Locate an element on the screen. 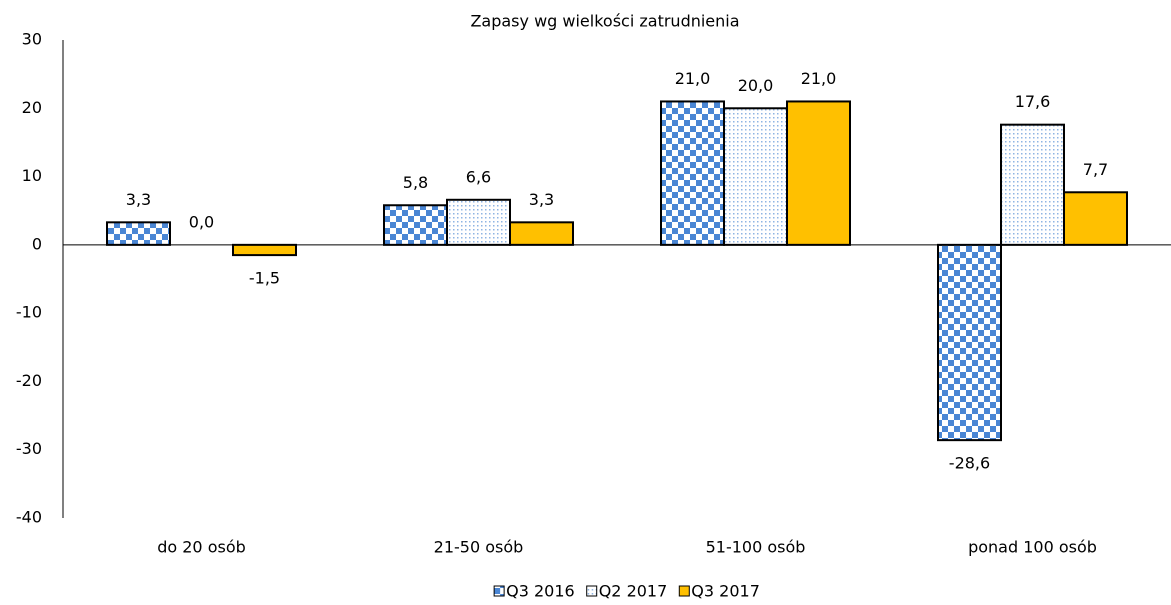 The width and height of the screenshot is (1171, 605). chart-title: Zapasy wg wielkości zatrudnienia is located at coordinates (604, 21).